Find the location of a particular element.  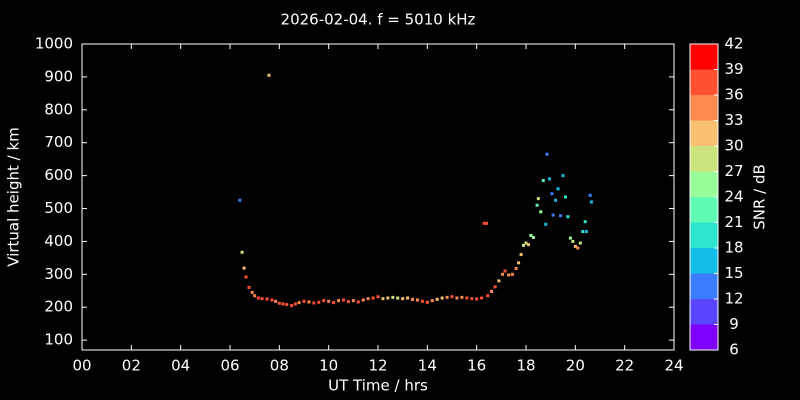

x-tick-label: 04 is located at coordinates (180, 366).